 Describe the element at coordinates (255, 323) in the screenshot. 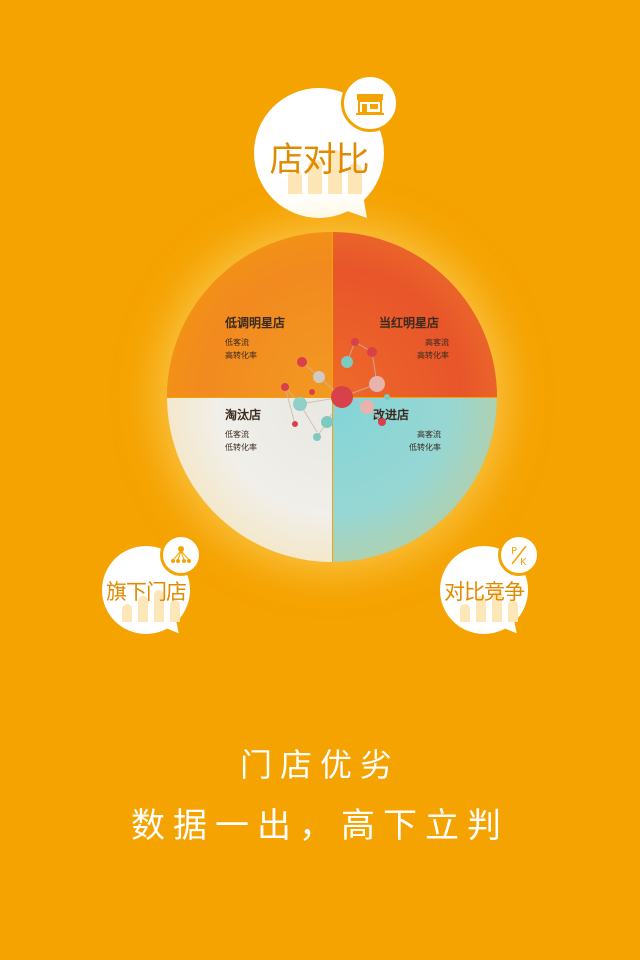

I see `quadrant-title: 低调明星店` at that location.